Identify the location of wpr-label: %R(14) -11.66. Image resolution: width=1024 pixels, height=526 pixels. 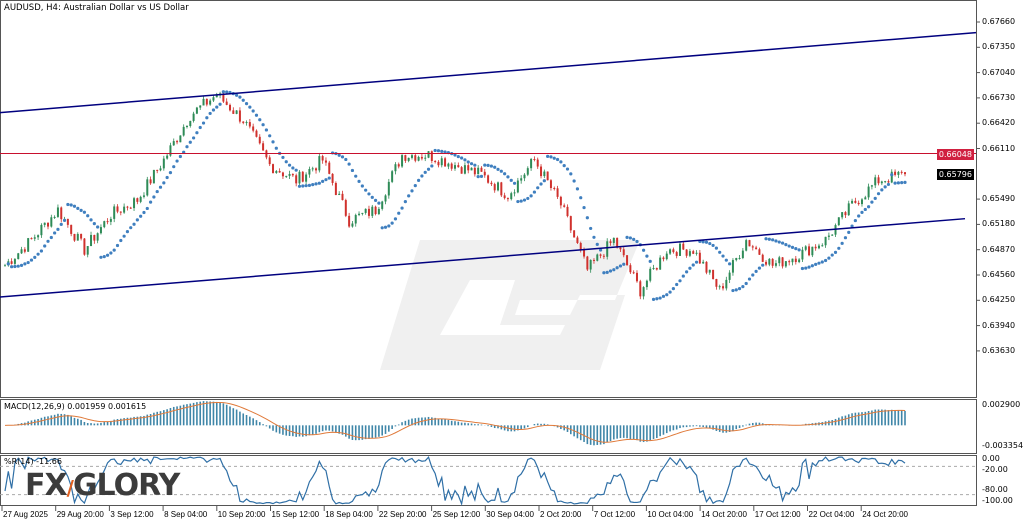
(33, 461).